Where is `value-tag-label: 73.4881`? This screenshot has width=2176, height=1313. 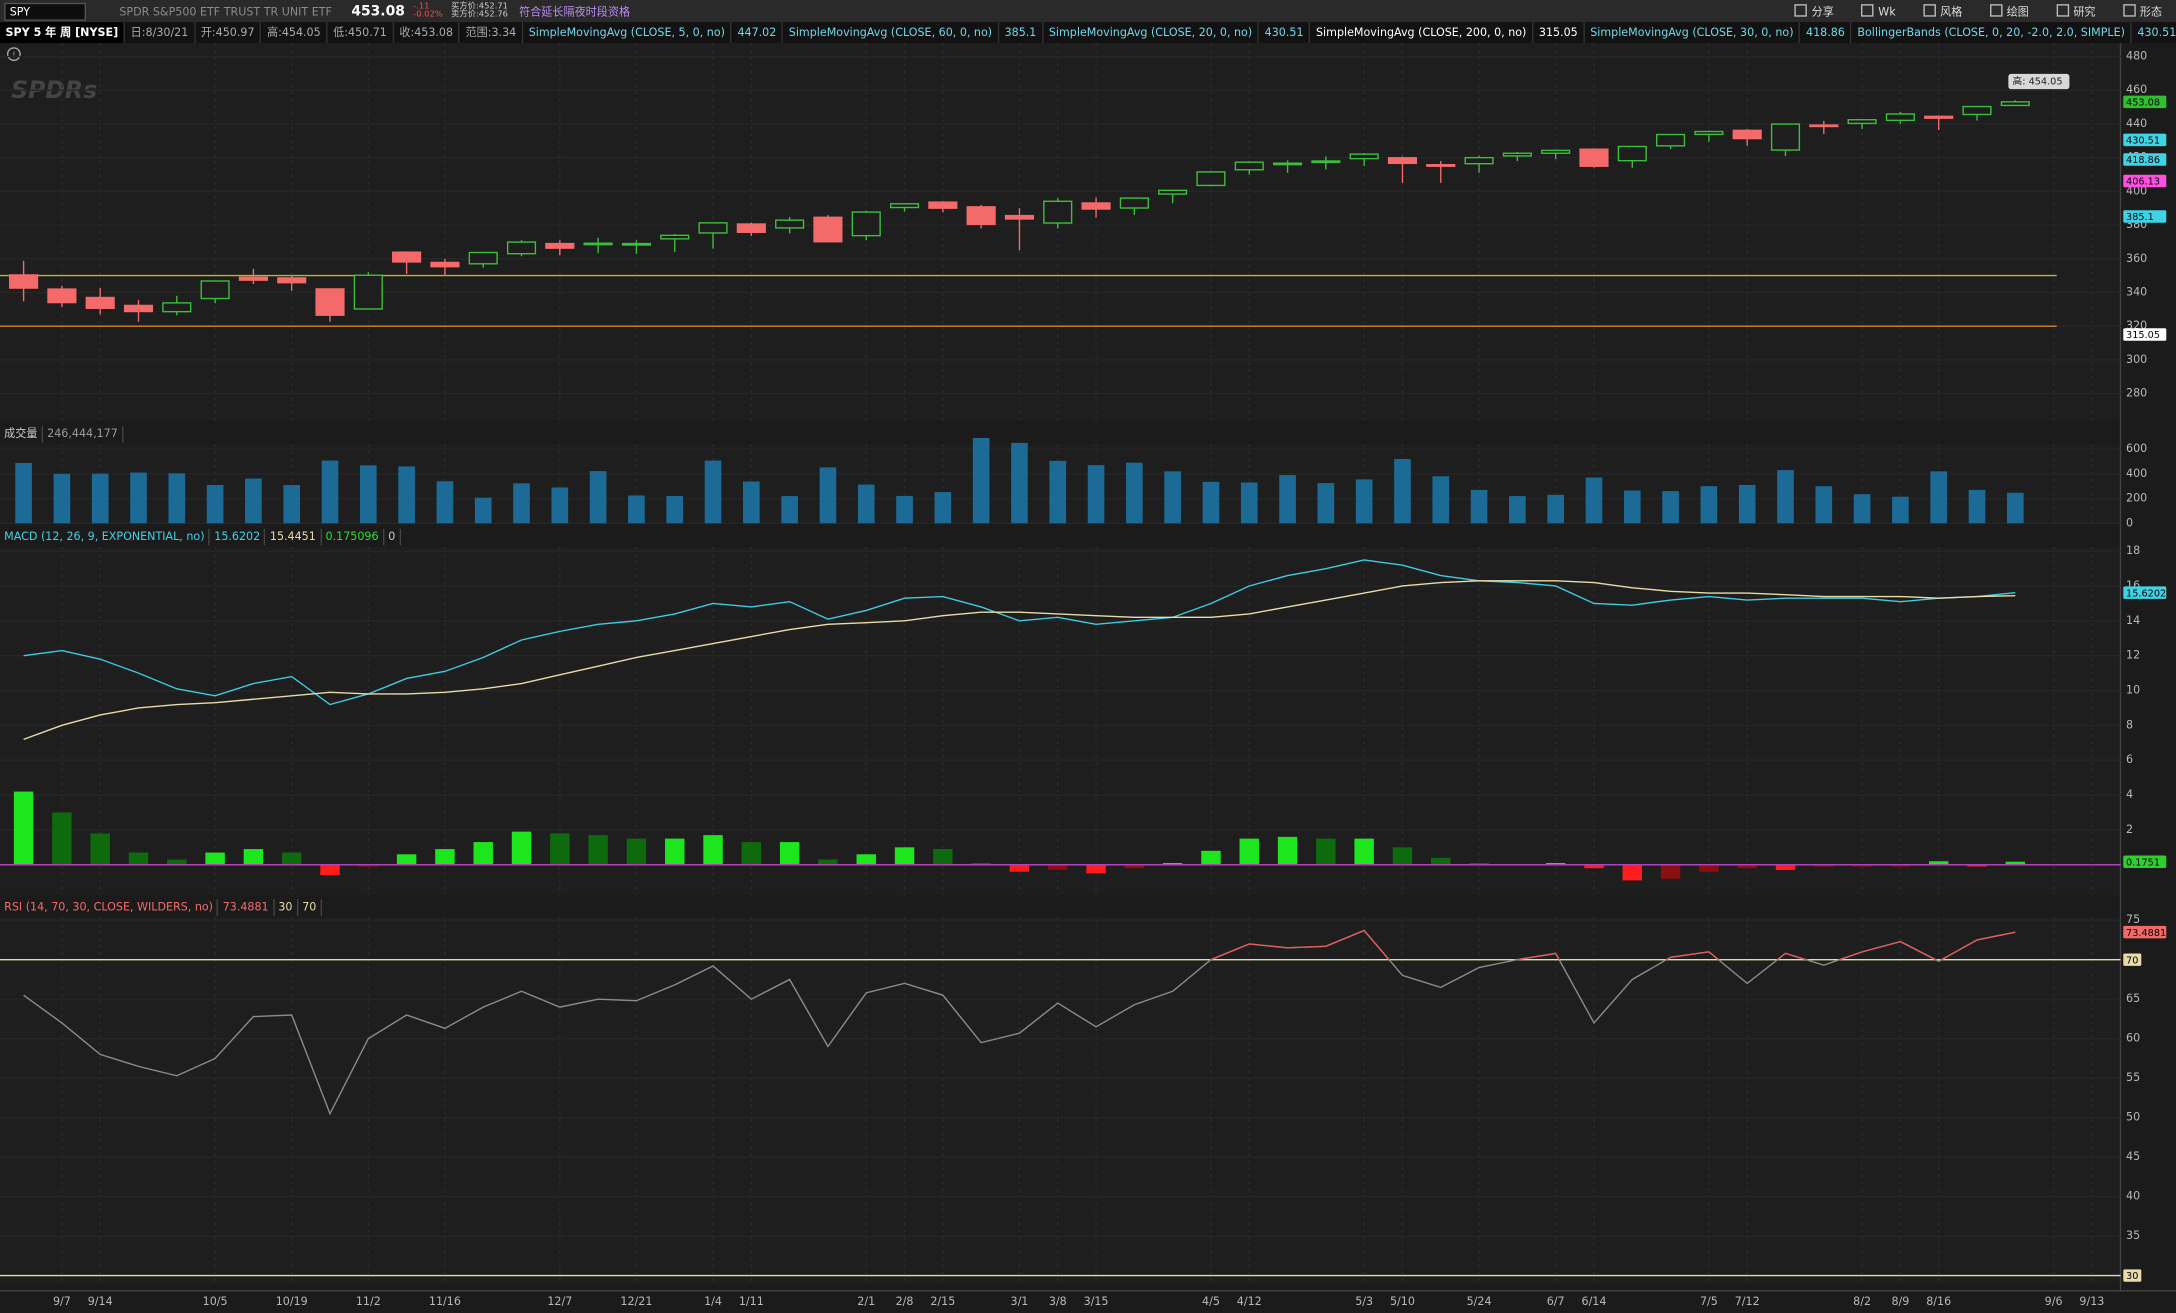 value-tag-label: 73.4881 is located at coordinates (2146, 933).